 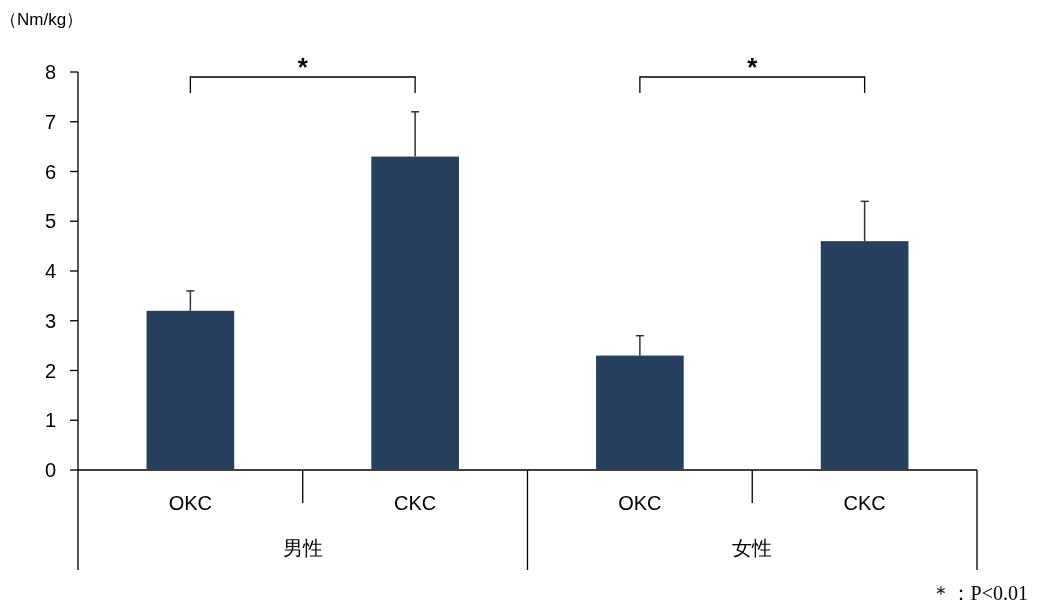 I want to click on y-tick-label: 5, so click(x=50, y=221).